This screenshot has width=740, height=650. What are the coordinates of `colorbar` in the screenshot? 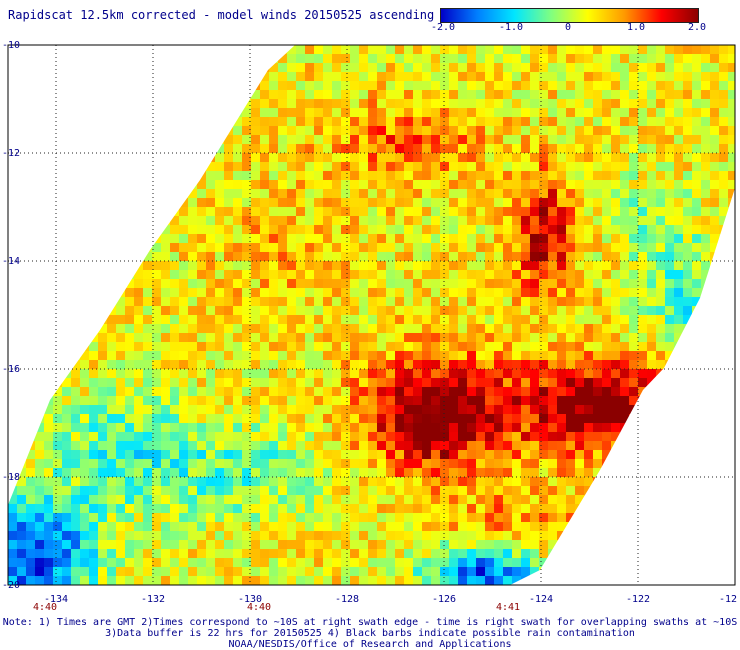 It's located at (569, 15).